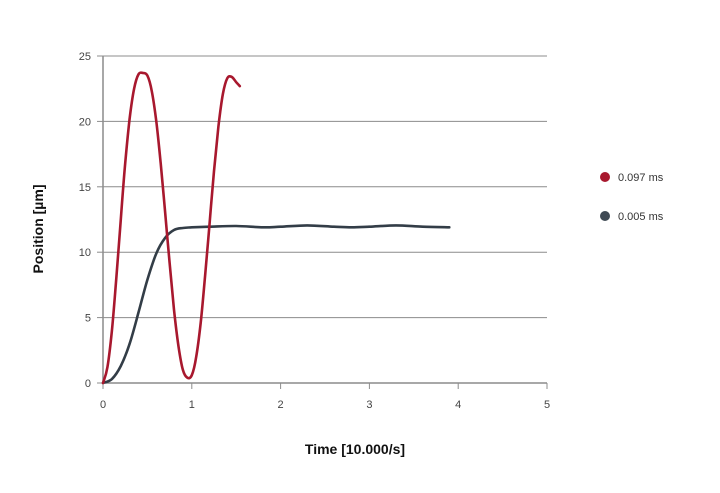  I want to click on x-axis-ticks: 0 1 2 3 4 5, so click(325, 397).